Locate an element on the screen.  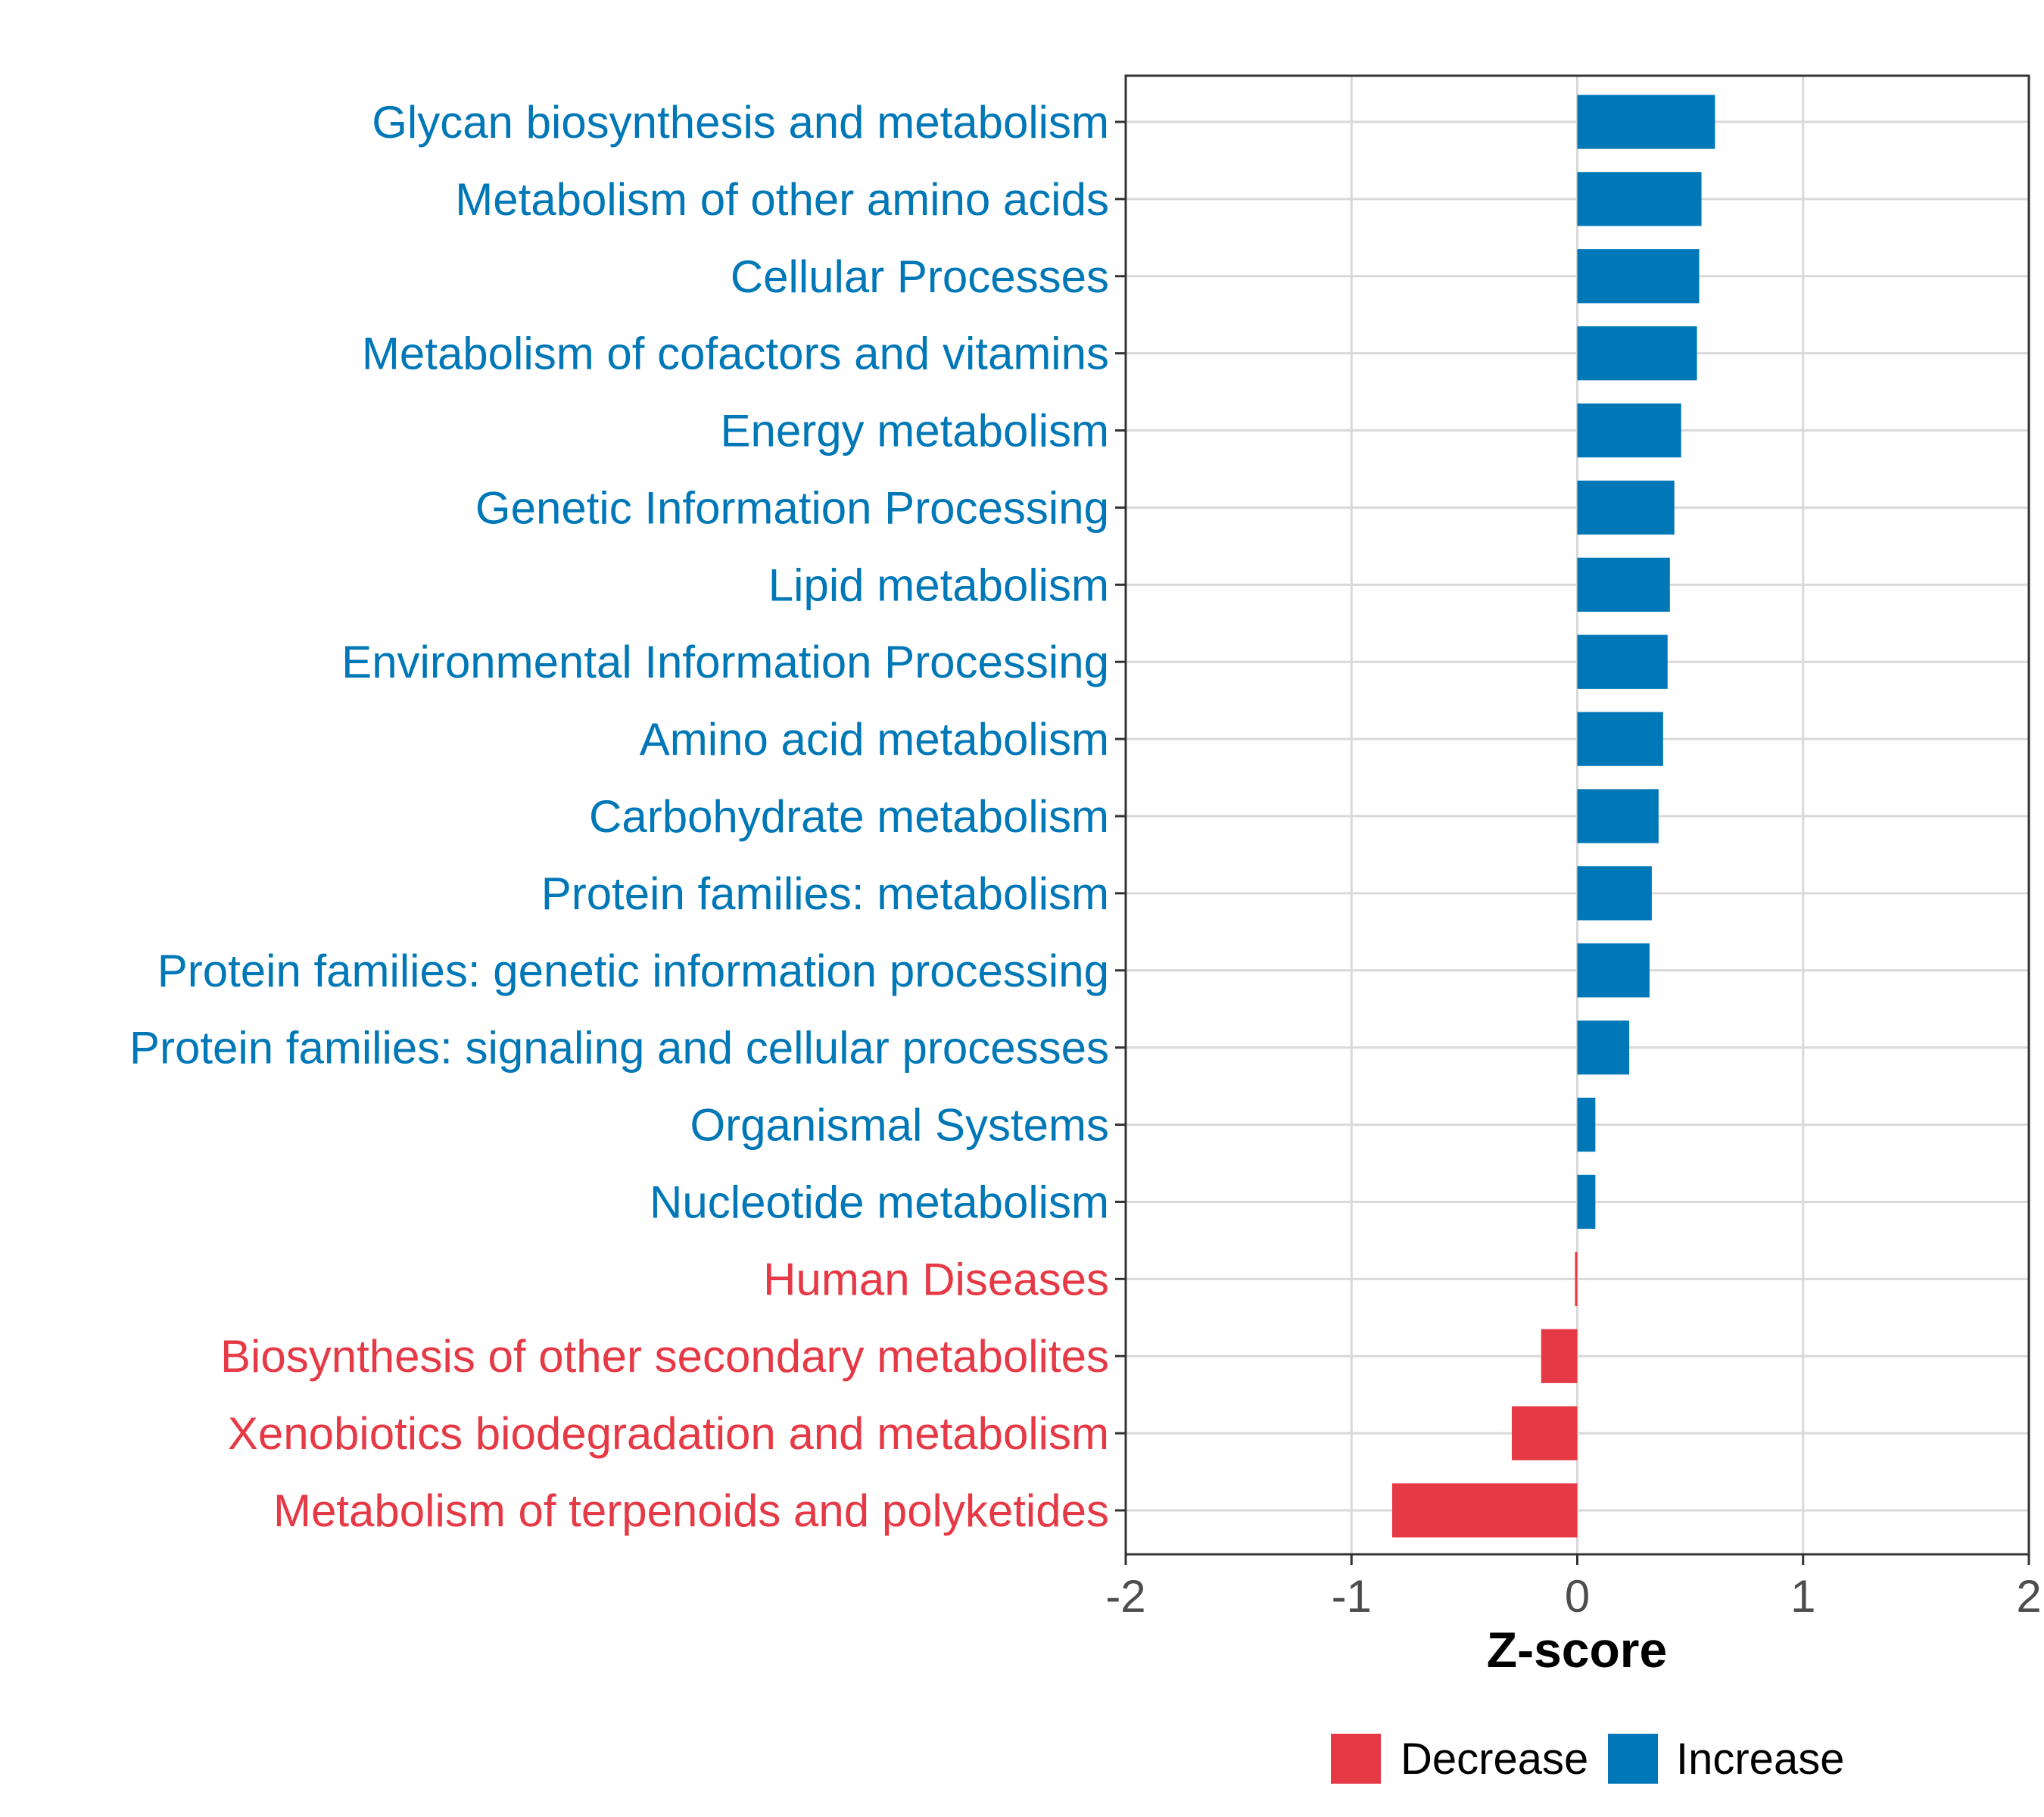
legend: Decrease Increase is located at coordinates (1588, 1759).